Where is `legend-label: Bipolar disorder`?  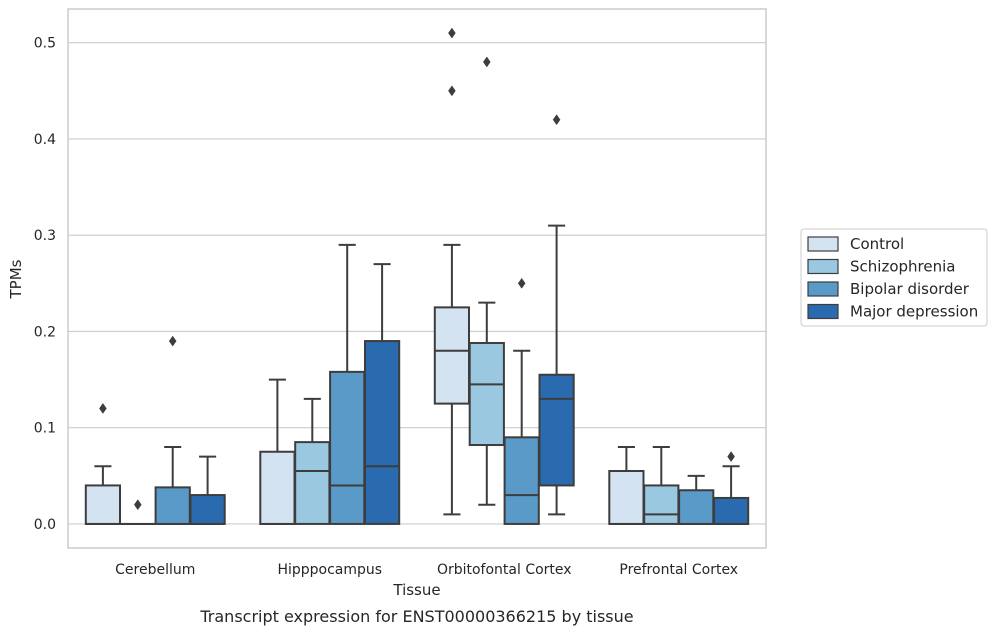 legend-label: Bipolar disorder is located at coordinates (910, 289).